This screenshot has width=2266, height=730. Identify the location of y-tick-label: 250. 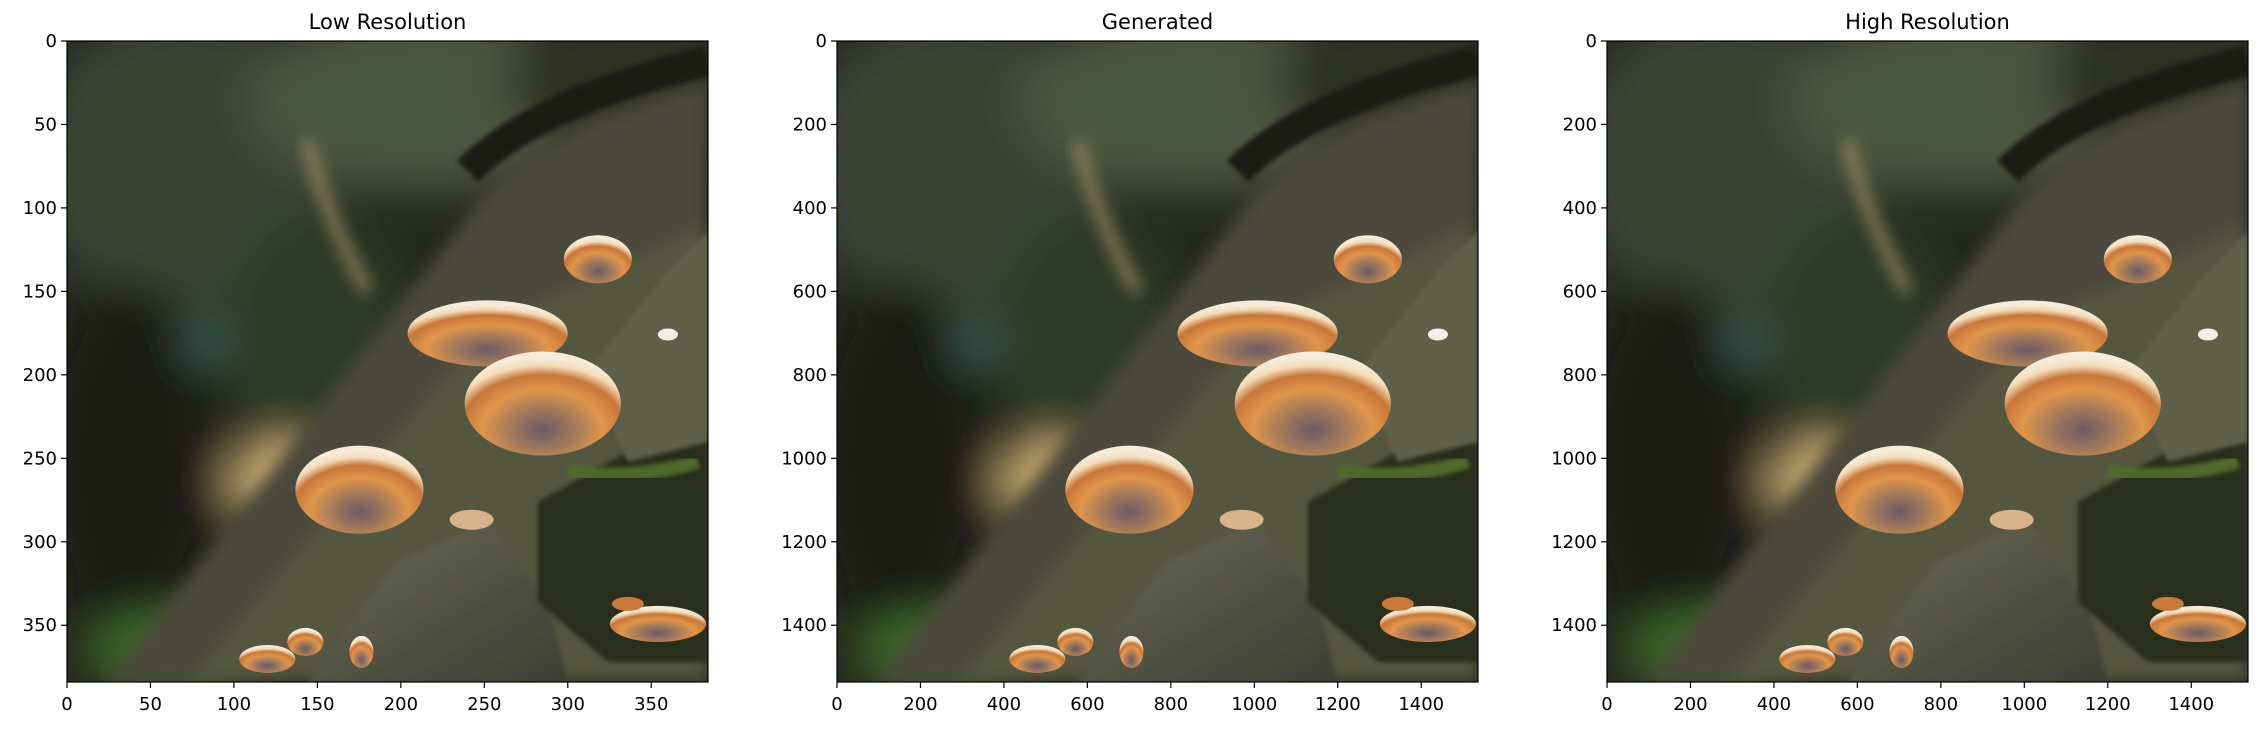
(40, 458).